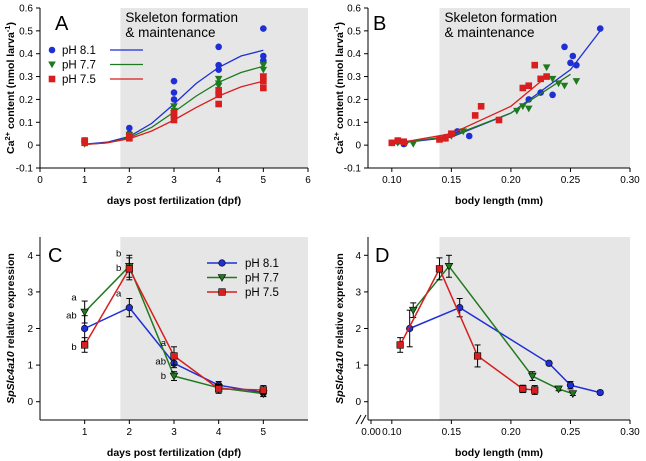 The width and height of the screenshot is (646, 461). I want to click on panel-b-ytick-label: 0.6, so click(354, 9).